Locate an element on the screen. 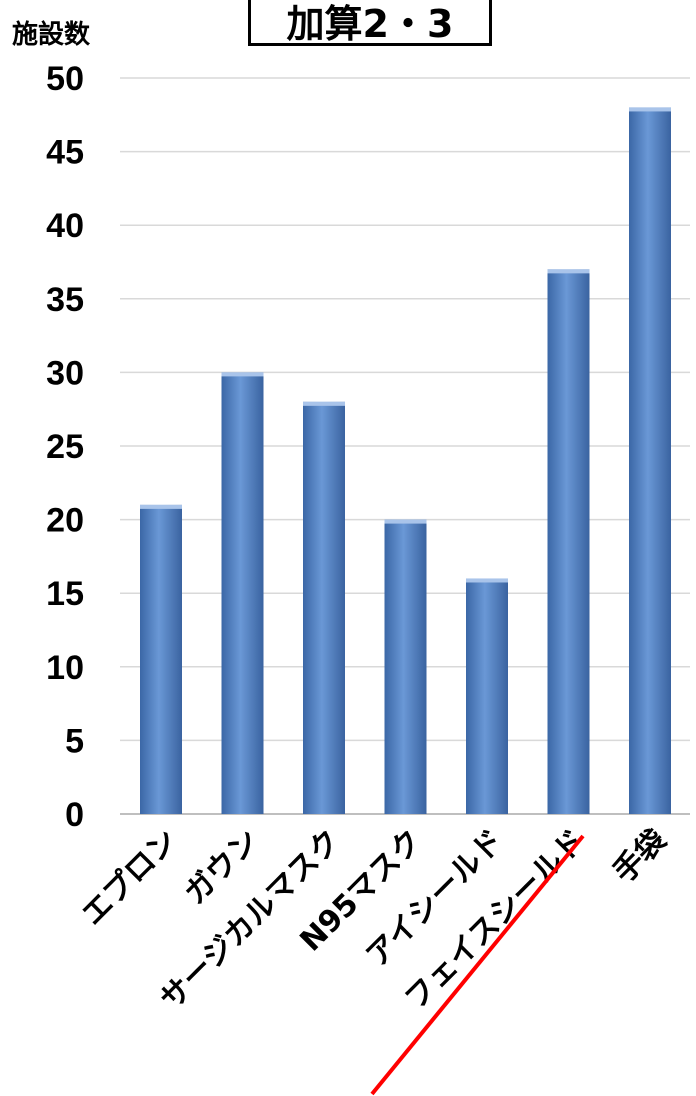 Image resolution: width=696 pixels, height=1096 pixels. y-tick-label: 0 is located at coordinates (74, 815).